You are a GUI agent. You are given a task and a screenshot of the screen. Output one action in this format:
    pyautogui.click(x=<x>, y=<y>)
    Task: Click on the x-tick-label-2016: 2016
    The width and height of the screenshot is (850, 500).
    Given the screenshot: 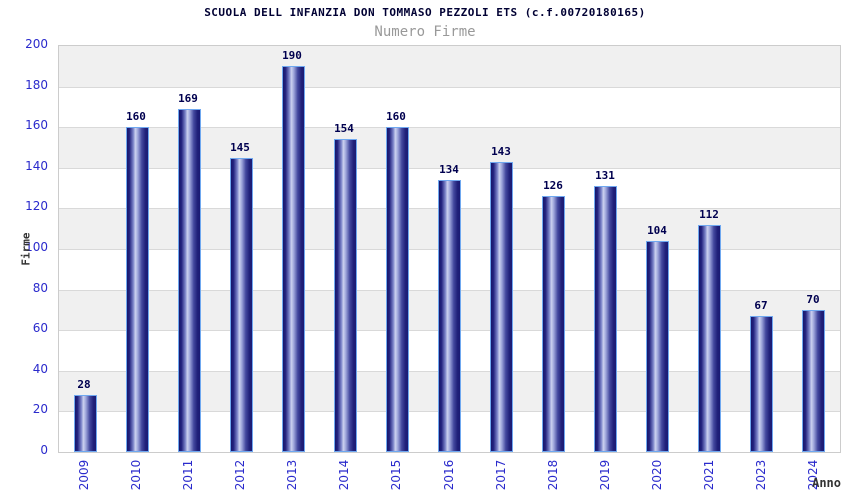 What is the action you would take?
    pyautogui.click(x=449, y=475)
    